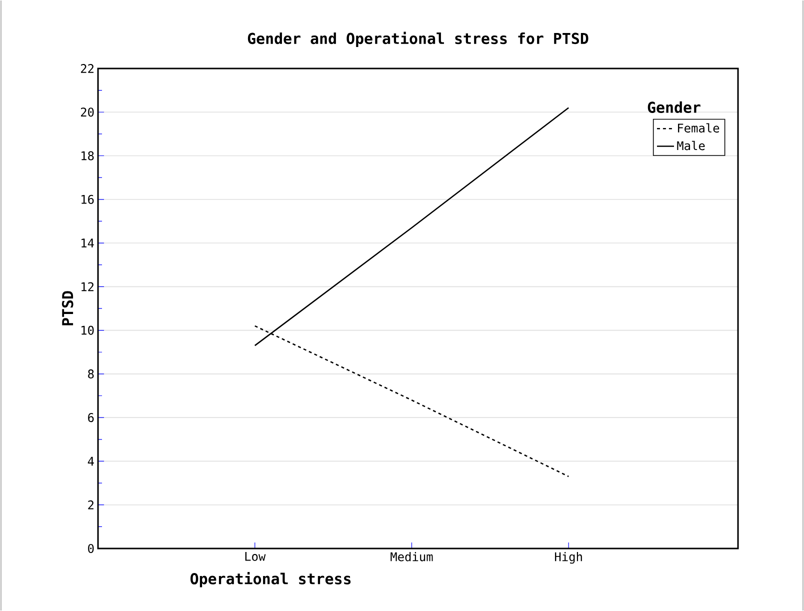 The height and width of the screenshot is (611, 804). I want to click on chart-title: Gender and Operational stress for PTSD, so click(418, 39).